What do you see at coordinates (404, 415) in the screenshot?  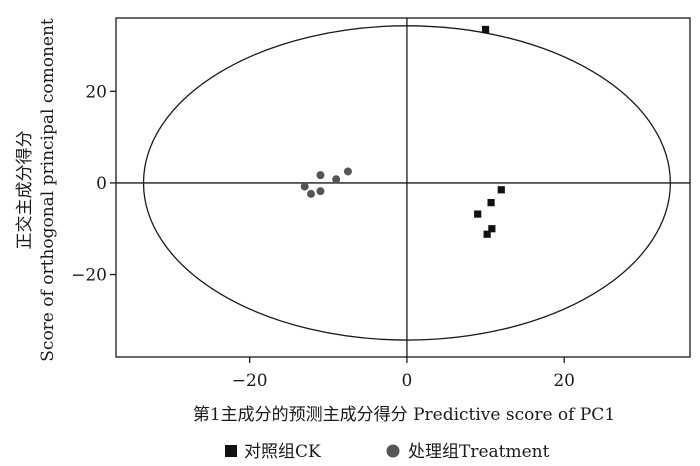 I see `x-axis-label: 第1主成分的预测主成分得分 Predictive score of PC1` at bounding box center [404, 415].